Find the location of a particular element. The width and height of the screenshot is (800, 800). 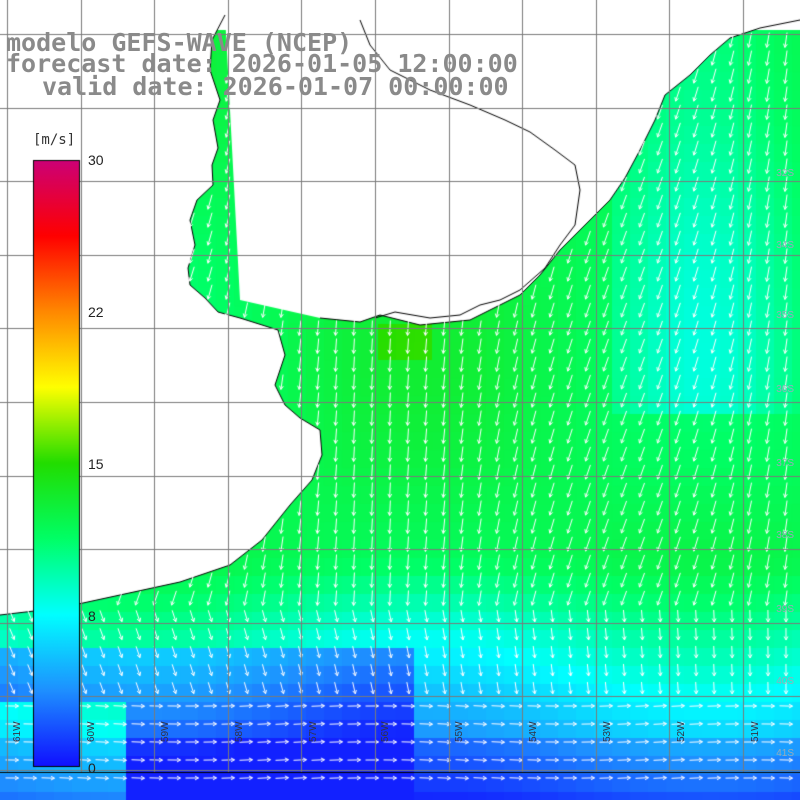

lat-label: 41S is located at coordinates (785, 753).